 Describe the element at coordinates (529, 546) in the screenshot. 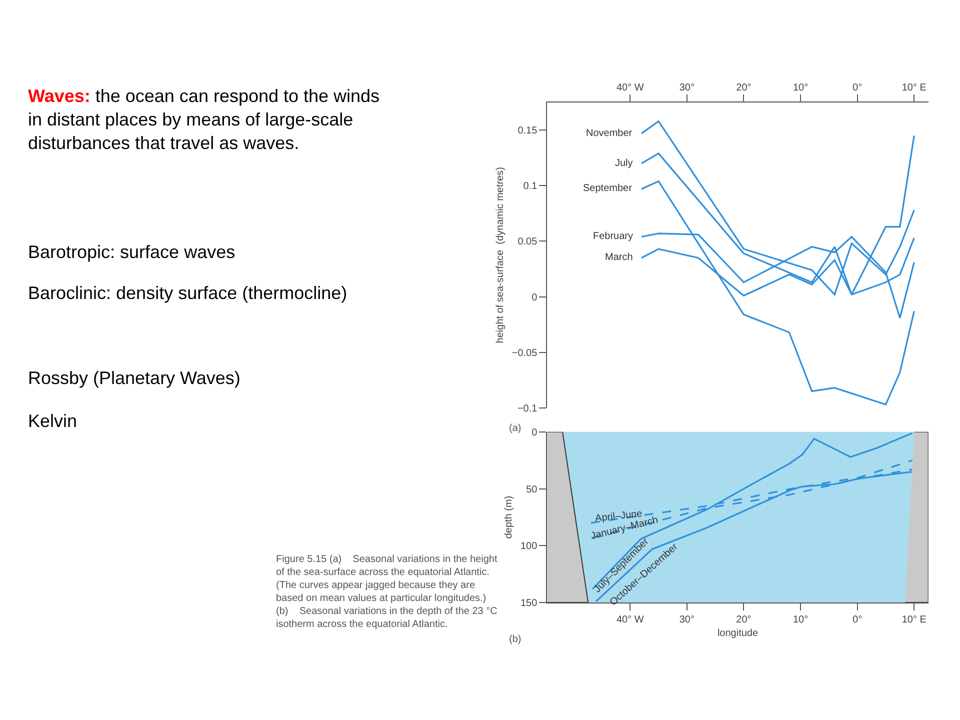

I see `y-tick-label: 100` at that location.